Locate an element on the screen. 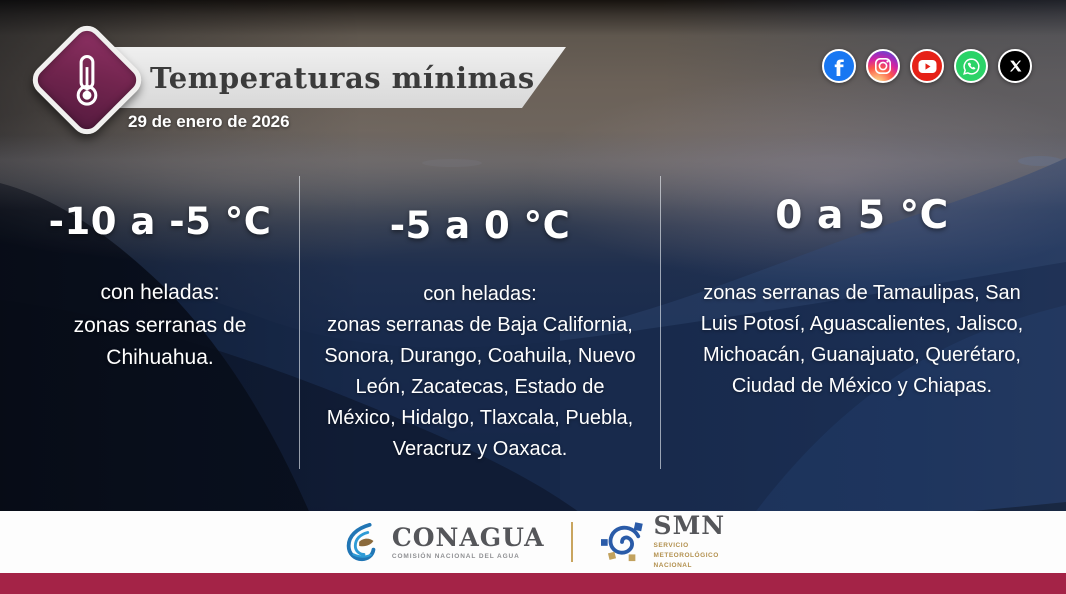 The height and width of the screenshot is (594, 1066). social-icons-row: f is located at coordinates (927, 66).